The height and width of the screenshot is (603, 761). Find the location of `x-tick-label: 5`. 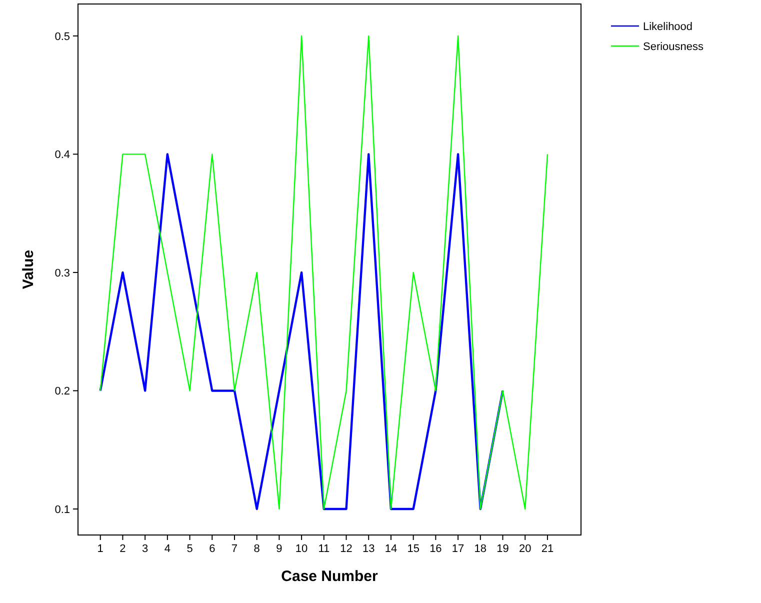

x-tick-label: 5 is located at coordinates (189, 549).